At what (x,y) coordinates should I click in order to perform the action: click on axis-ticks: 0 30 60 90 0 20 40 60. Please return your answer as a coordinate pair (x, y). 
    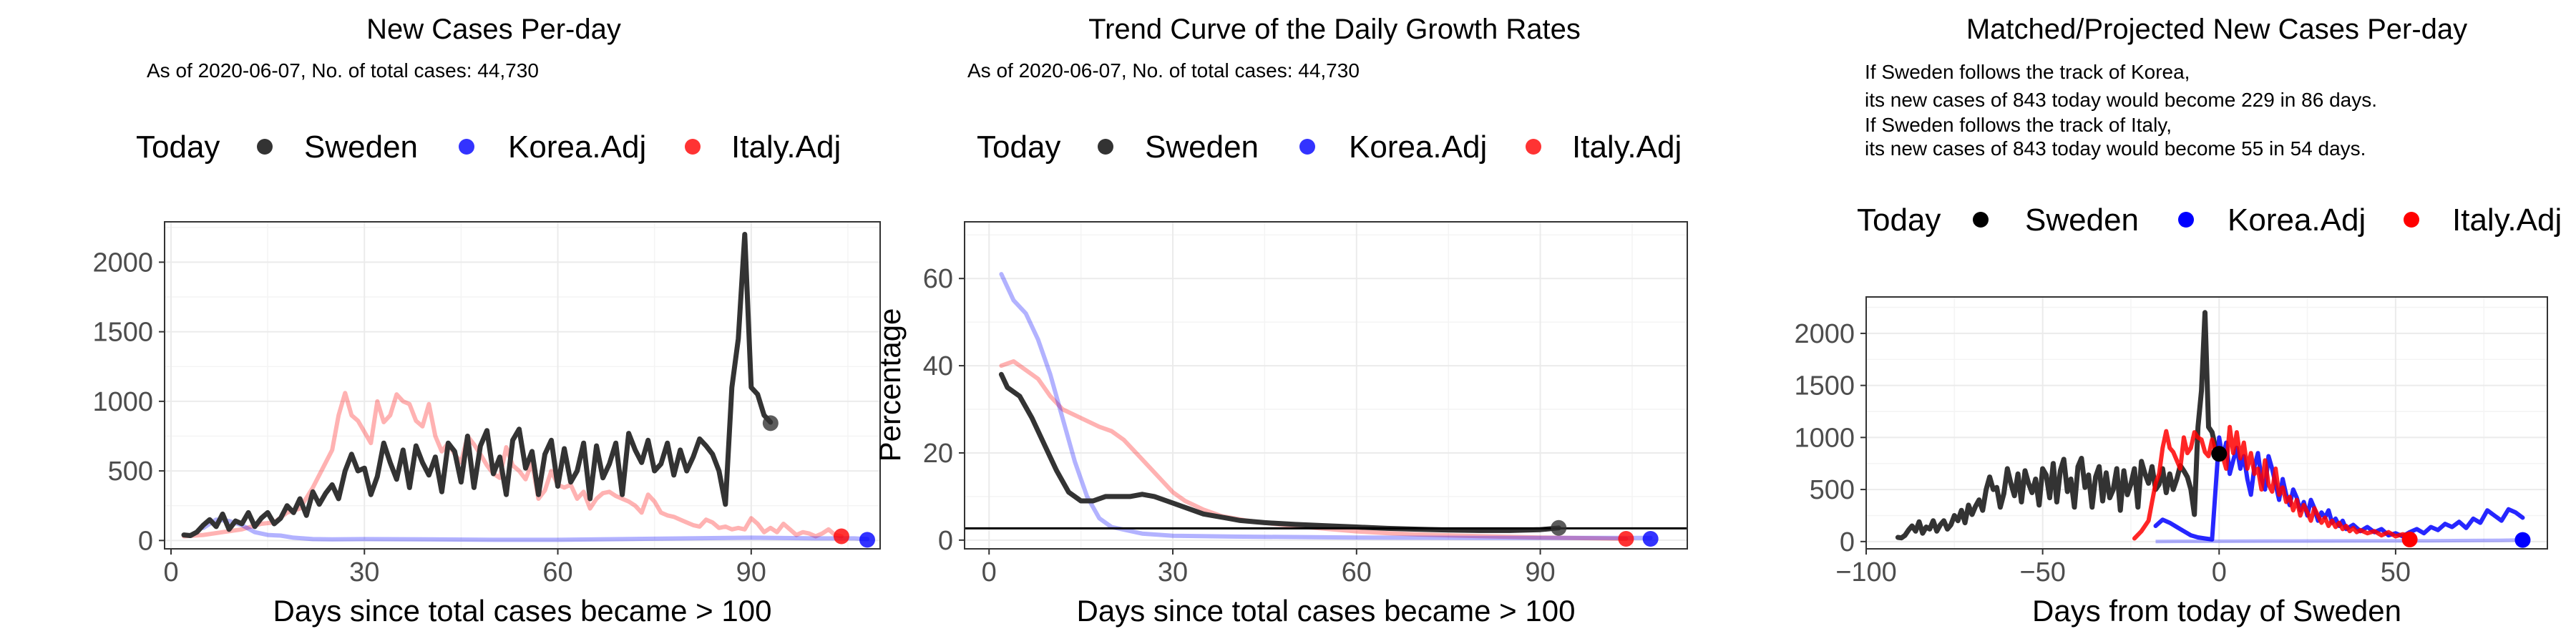
    Looking at the image, I should click on (1239, 425).